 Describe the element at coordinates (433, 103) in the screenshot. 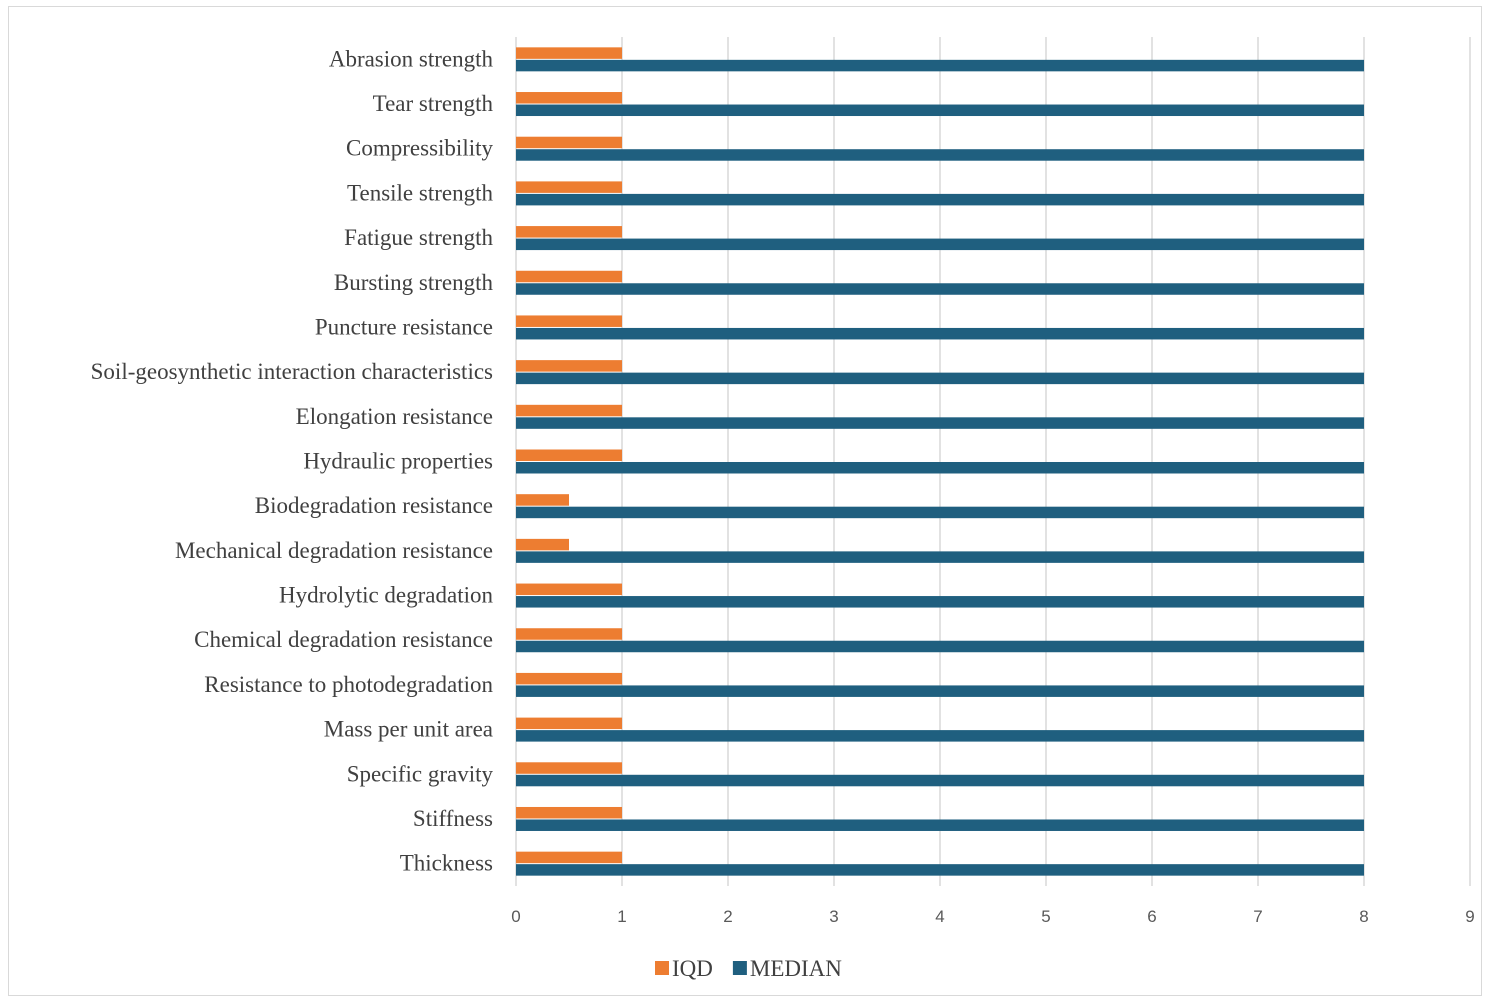

I see `category-label-1: Tear strength` at that location.